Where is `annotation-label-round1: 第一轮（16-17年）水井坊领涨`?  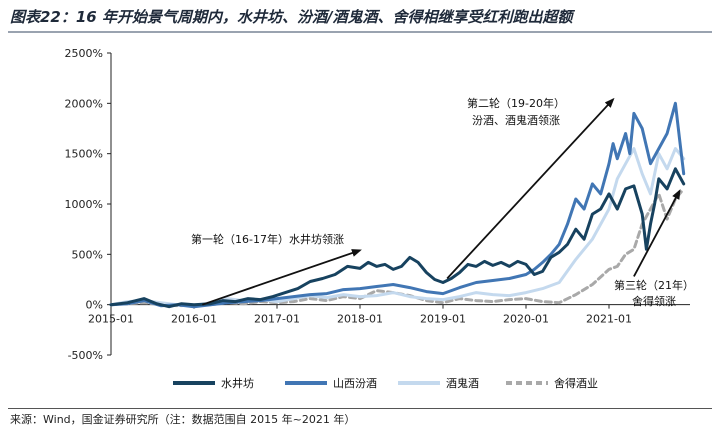 annotation-label-round1: 第一轮（16-17年）水井坊领涨 is located at coordinates (267, 239).